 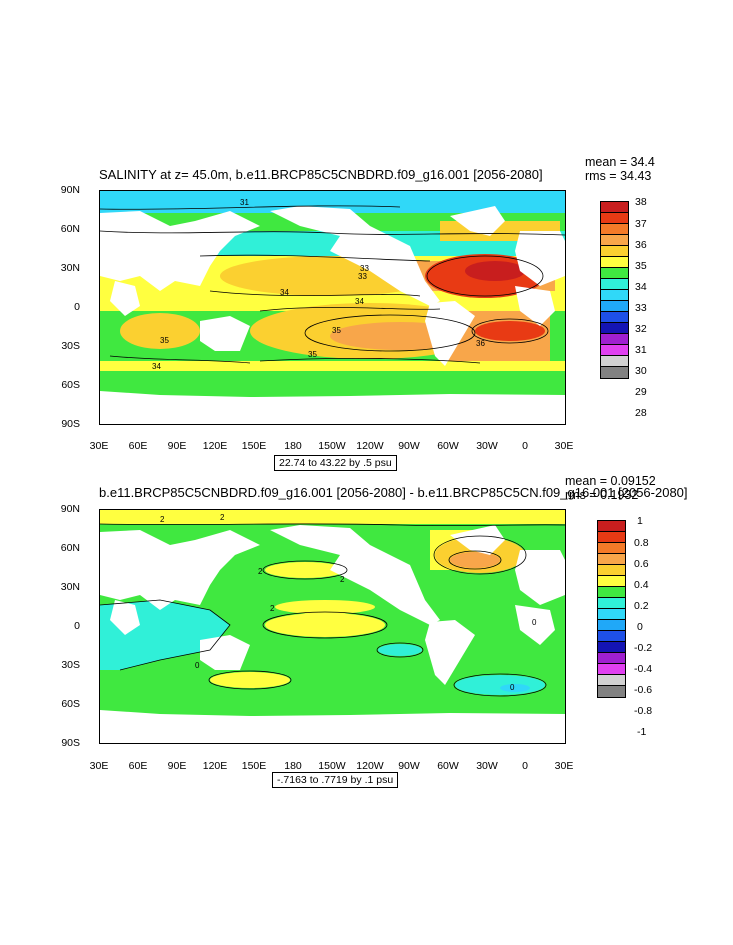 What do you see at coordinates (643, 711) in the screenshot?
I see `colorbar-label: -0.8` at bounding box center [643, 711].